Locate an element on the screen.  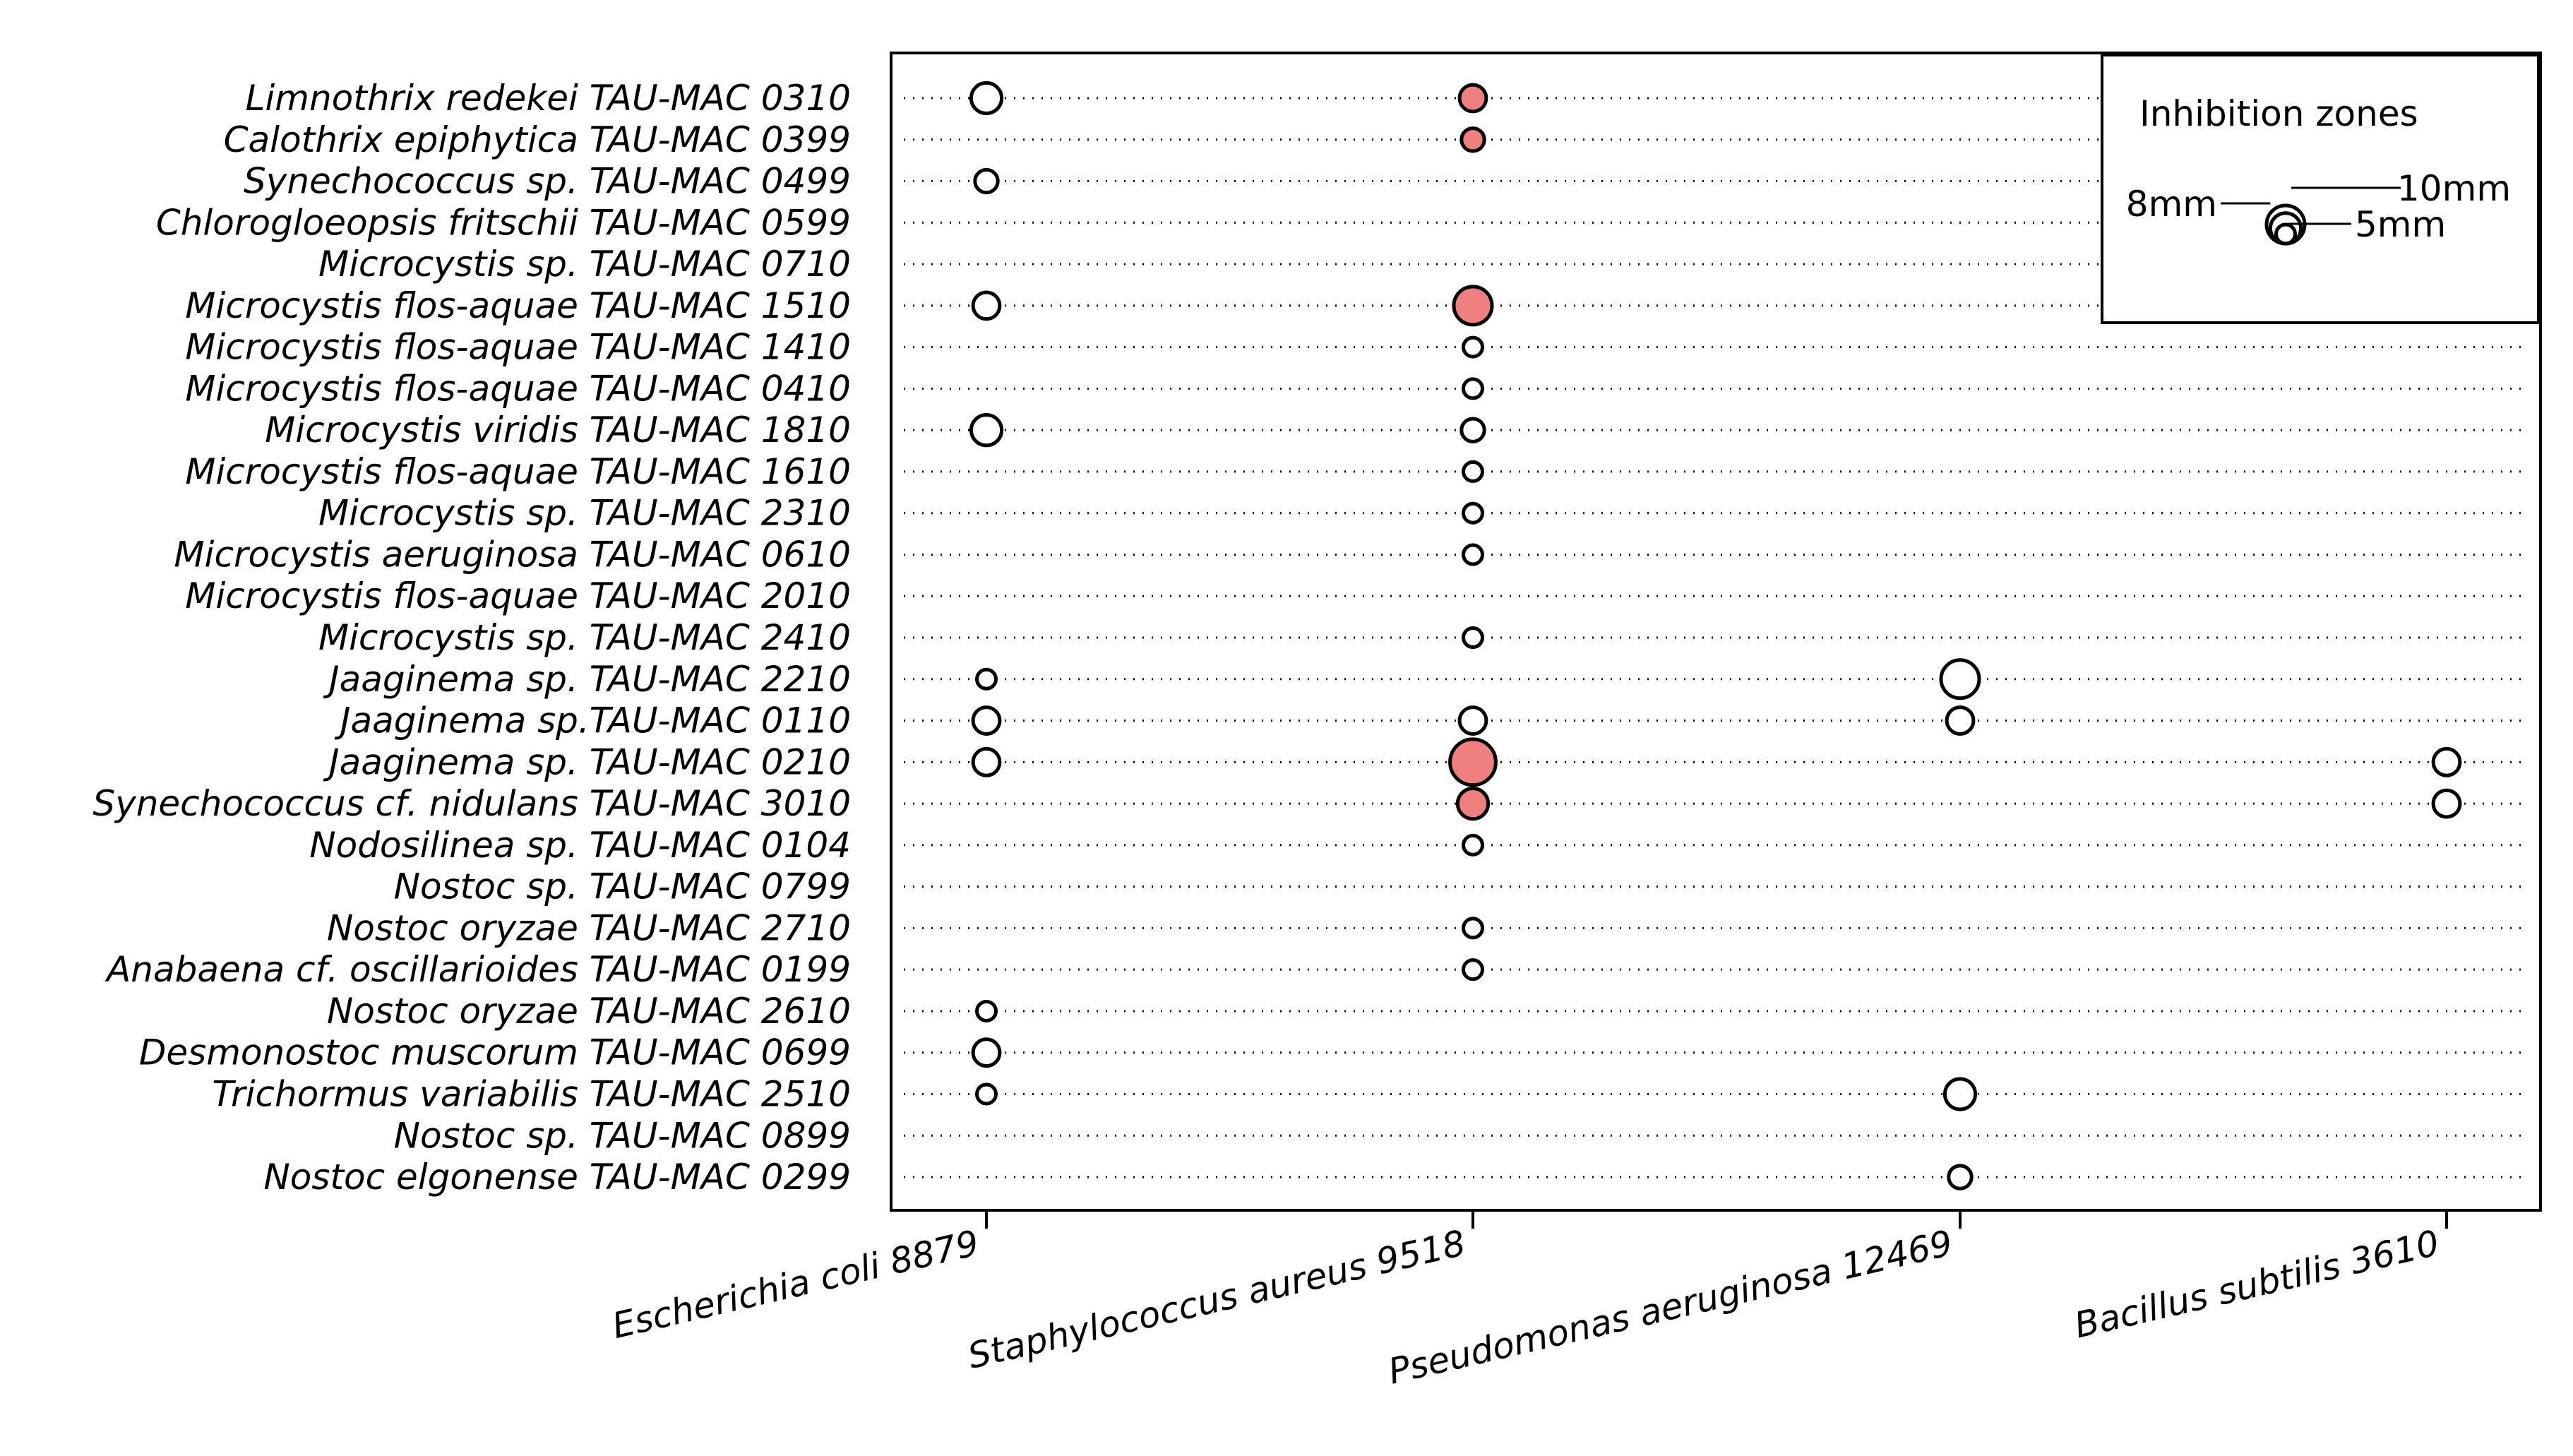
y-label-microcystis-aeruginosa-tau-mac-0610: Microcystis aeruginosa TAU-MAC 0610 is located at coordinates (512, 554).